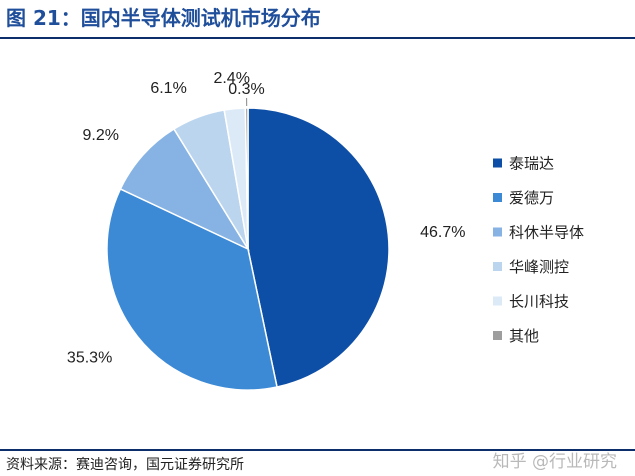 The width and height of the screenshot is (635, 476). I want to click on legend-item-slice-1: 泰瑞达, so click(523, 164).